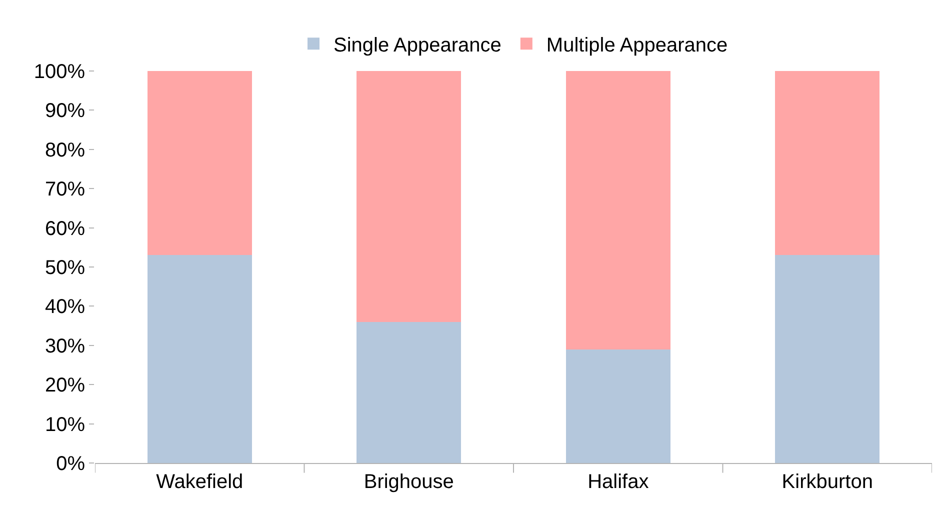 The image size is (942, 511). Describe the element at coordinates (65, 111) in the screenshot. I see `y-tick-label: 90%` at that location.